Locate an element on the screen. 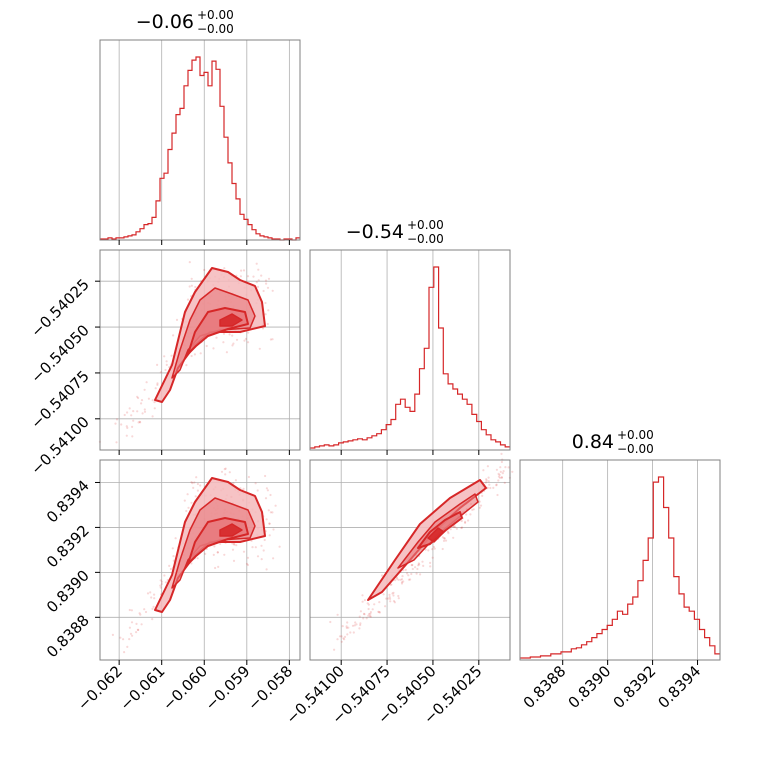 This screenshot has height=765, width=760. x-tick-label: 0.8388 is located at coordinates (545, 687).